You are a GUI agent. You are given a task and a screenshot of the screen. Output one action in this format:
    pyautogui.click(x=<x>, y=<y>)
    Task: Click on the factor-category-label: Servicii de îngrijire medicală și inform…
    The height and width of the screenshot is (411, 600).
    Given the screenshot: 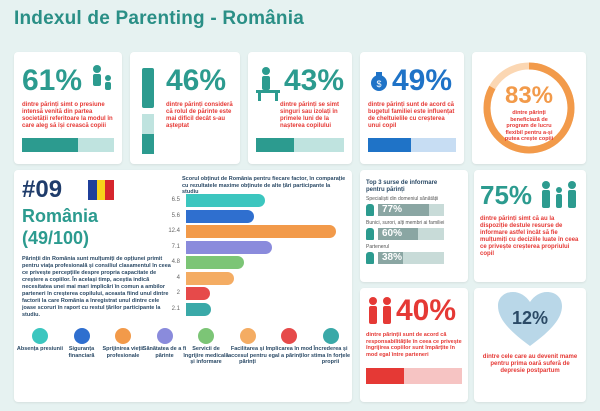 What is the action you would take?
    pyautogui.click(x=206, y=355)
    